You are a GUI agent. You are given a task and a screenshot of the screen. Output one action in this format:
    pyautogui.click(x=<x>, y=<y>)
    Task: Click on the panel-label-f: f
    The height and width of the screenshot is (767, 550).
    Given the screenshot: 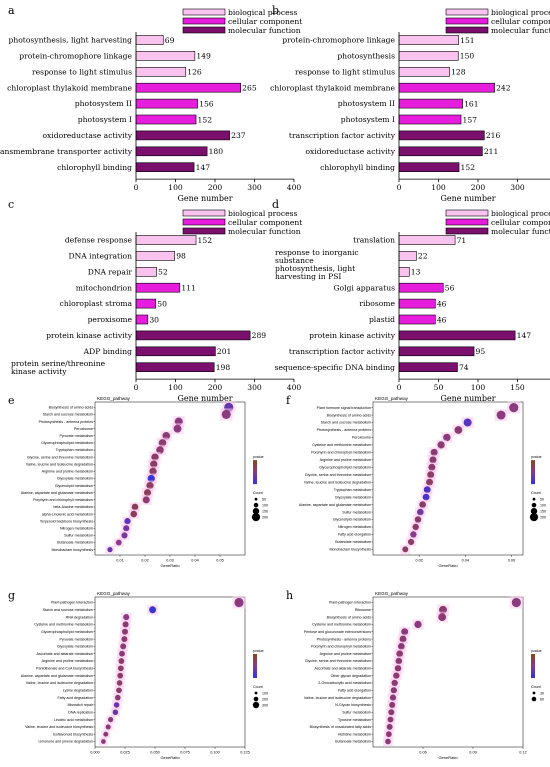 What is the action you would take?
    pyautogui.click(x=288, y=400)
    